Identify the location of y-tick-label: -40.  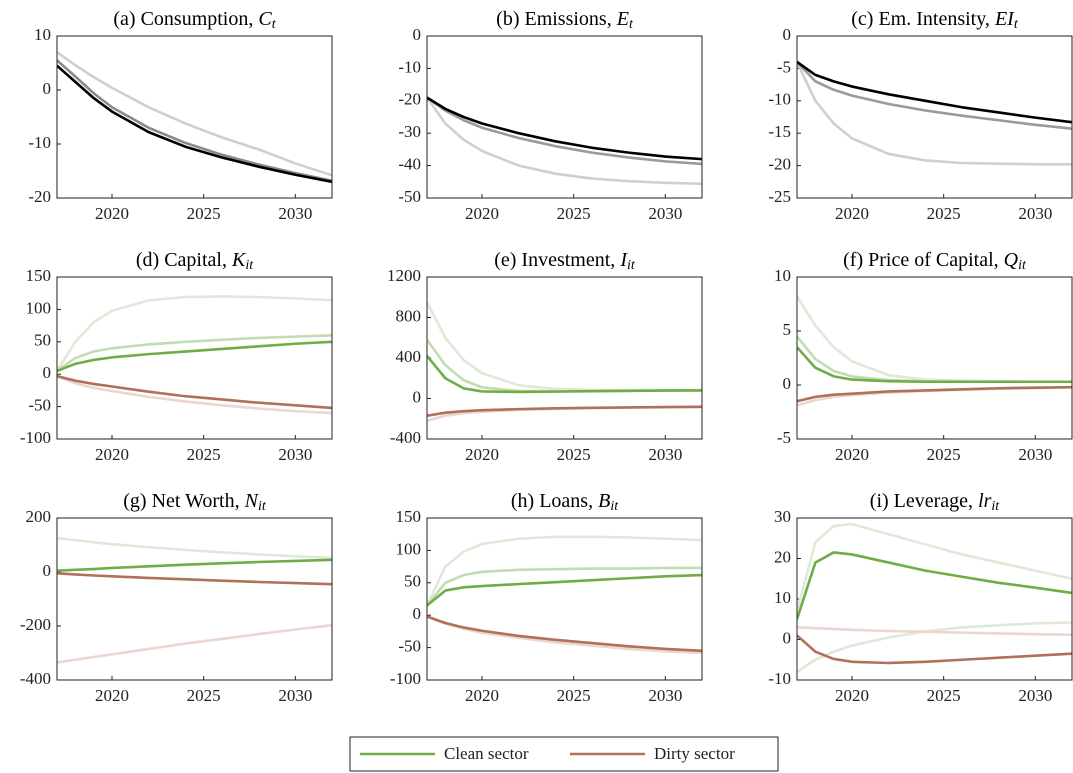
(409, 164).